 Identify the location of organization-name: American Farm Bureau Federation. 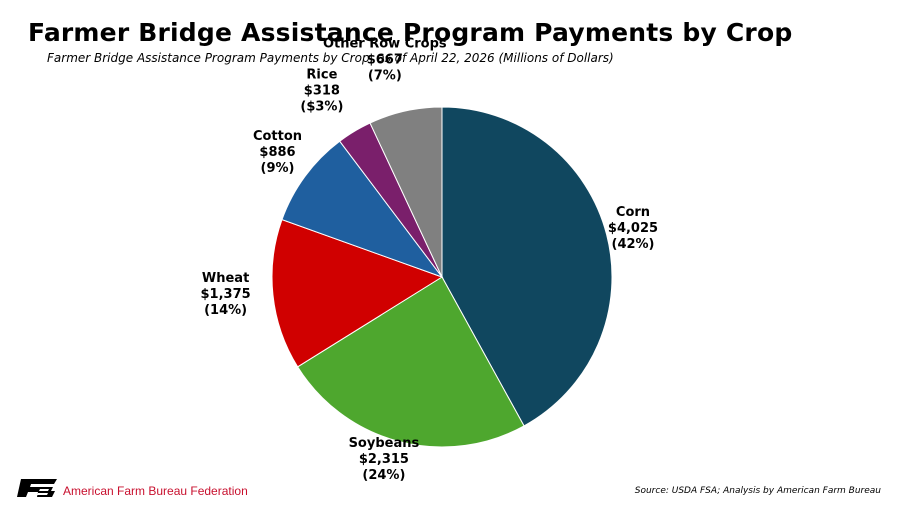
(155, 491).